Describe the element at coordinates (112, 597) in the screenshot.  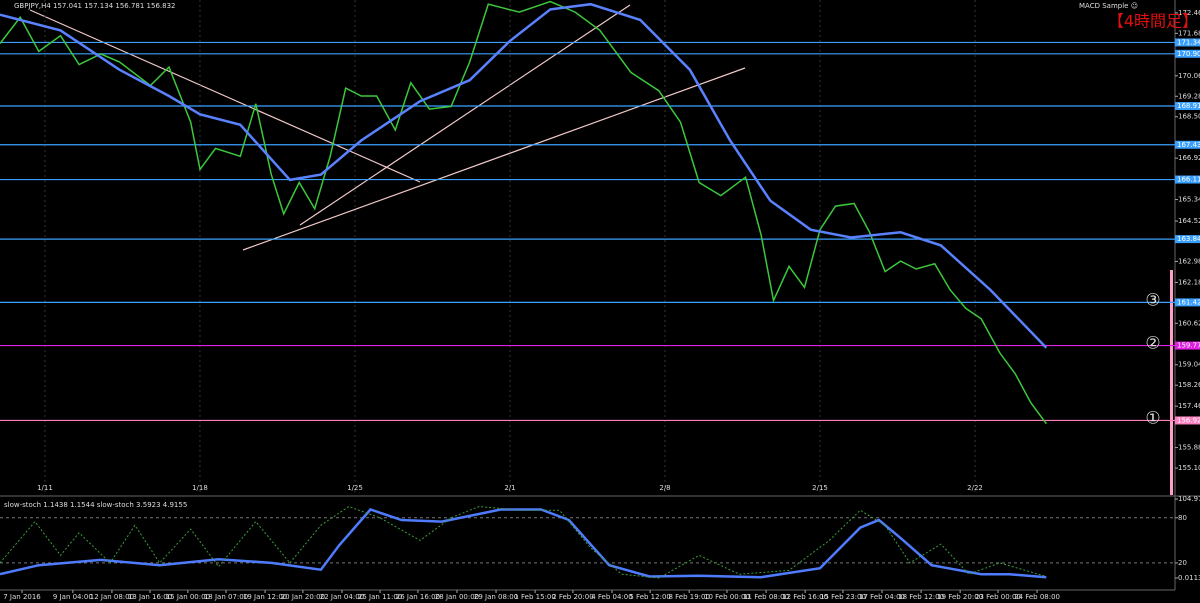
I see `x-tick-label: 12 Jan 08:00` at that location.